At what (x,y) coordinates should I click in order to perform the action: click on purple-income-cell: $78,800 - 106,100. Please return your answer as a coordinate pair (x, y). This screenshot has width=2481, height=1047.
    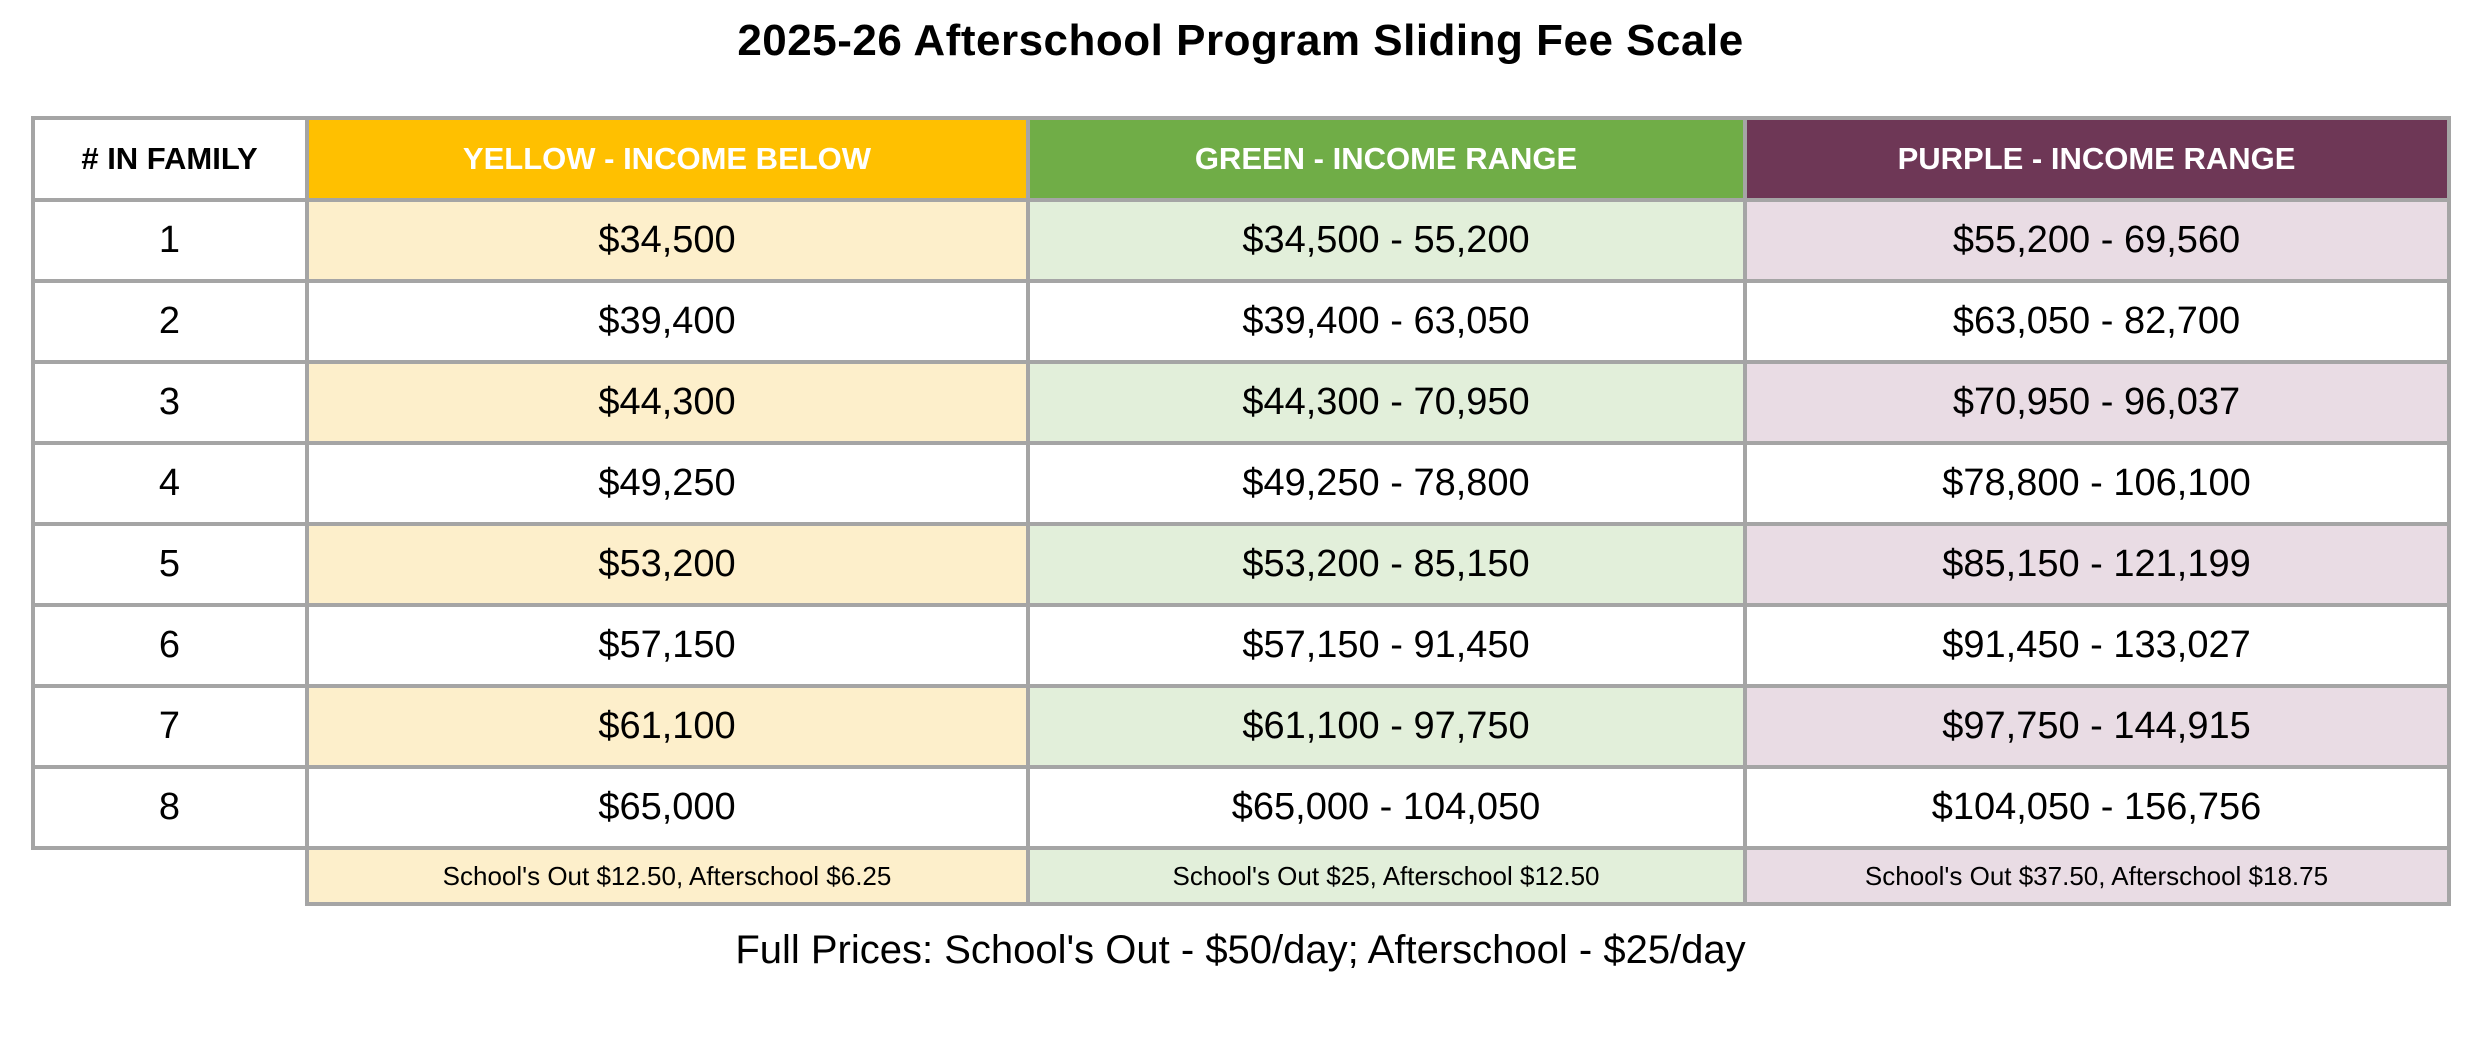
    Looking at the image, I should click on (2096, 483).